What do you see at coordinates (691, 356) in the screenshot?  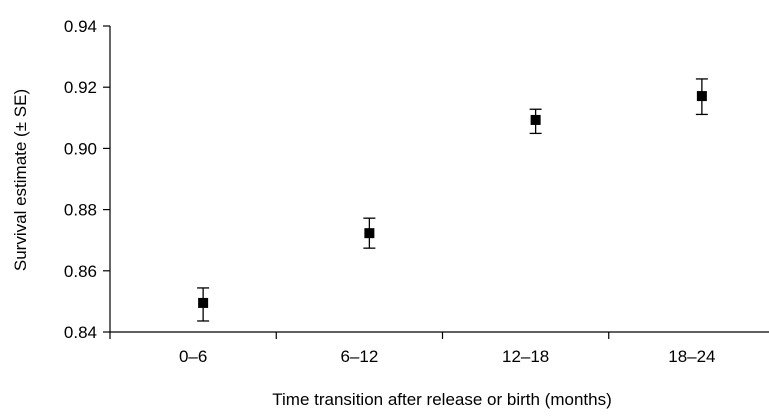 I see `x-tick-label: 18–24` at bounding box center [691, 356].